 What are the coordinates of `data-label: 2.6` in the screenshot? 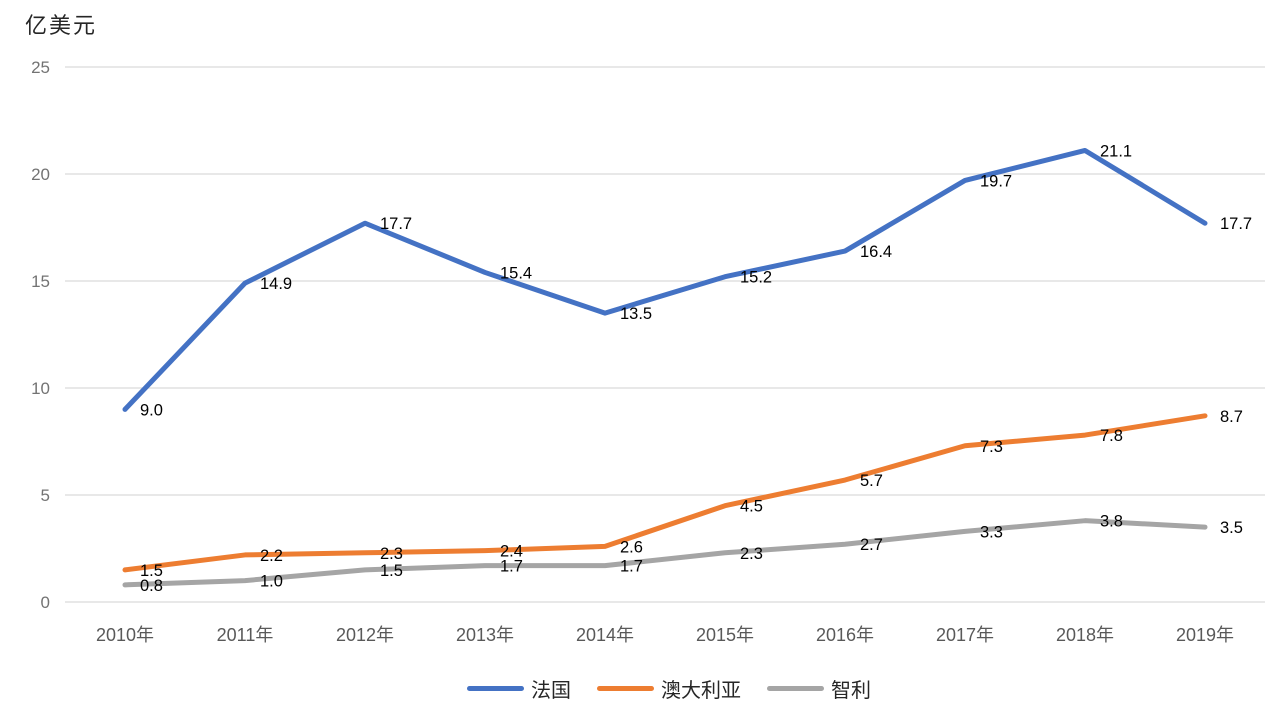 It's located at (631, 547).